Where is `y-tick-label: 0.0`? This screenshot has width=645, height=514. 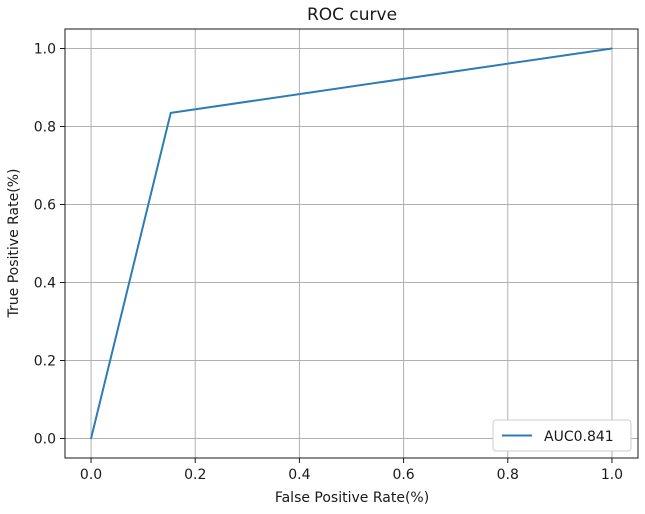
y-tick-label: 0.0 is located at coordinates (45, 440).